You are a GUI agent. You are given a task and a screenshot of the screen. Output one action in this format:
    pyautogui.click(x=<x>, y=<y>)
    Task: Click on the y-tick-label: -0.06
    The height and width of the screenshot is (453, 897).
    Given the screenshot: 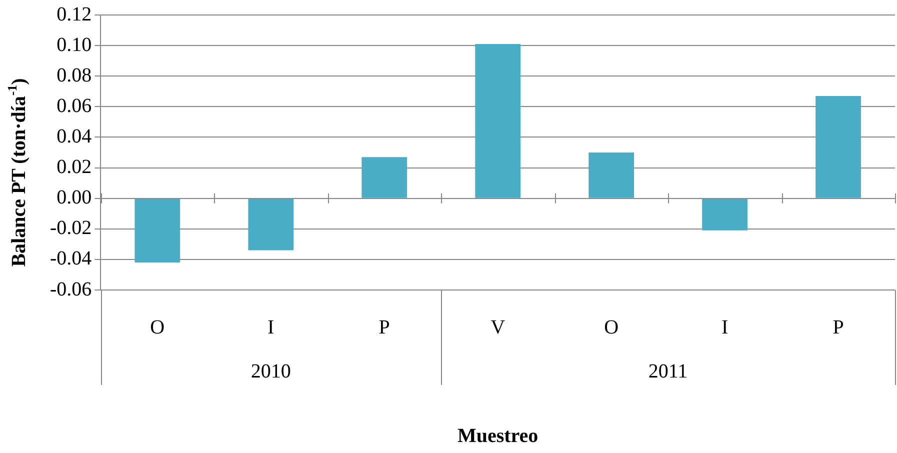 What is the action you would take?
    pyautogui.click(x=71, y=289)
    